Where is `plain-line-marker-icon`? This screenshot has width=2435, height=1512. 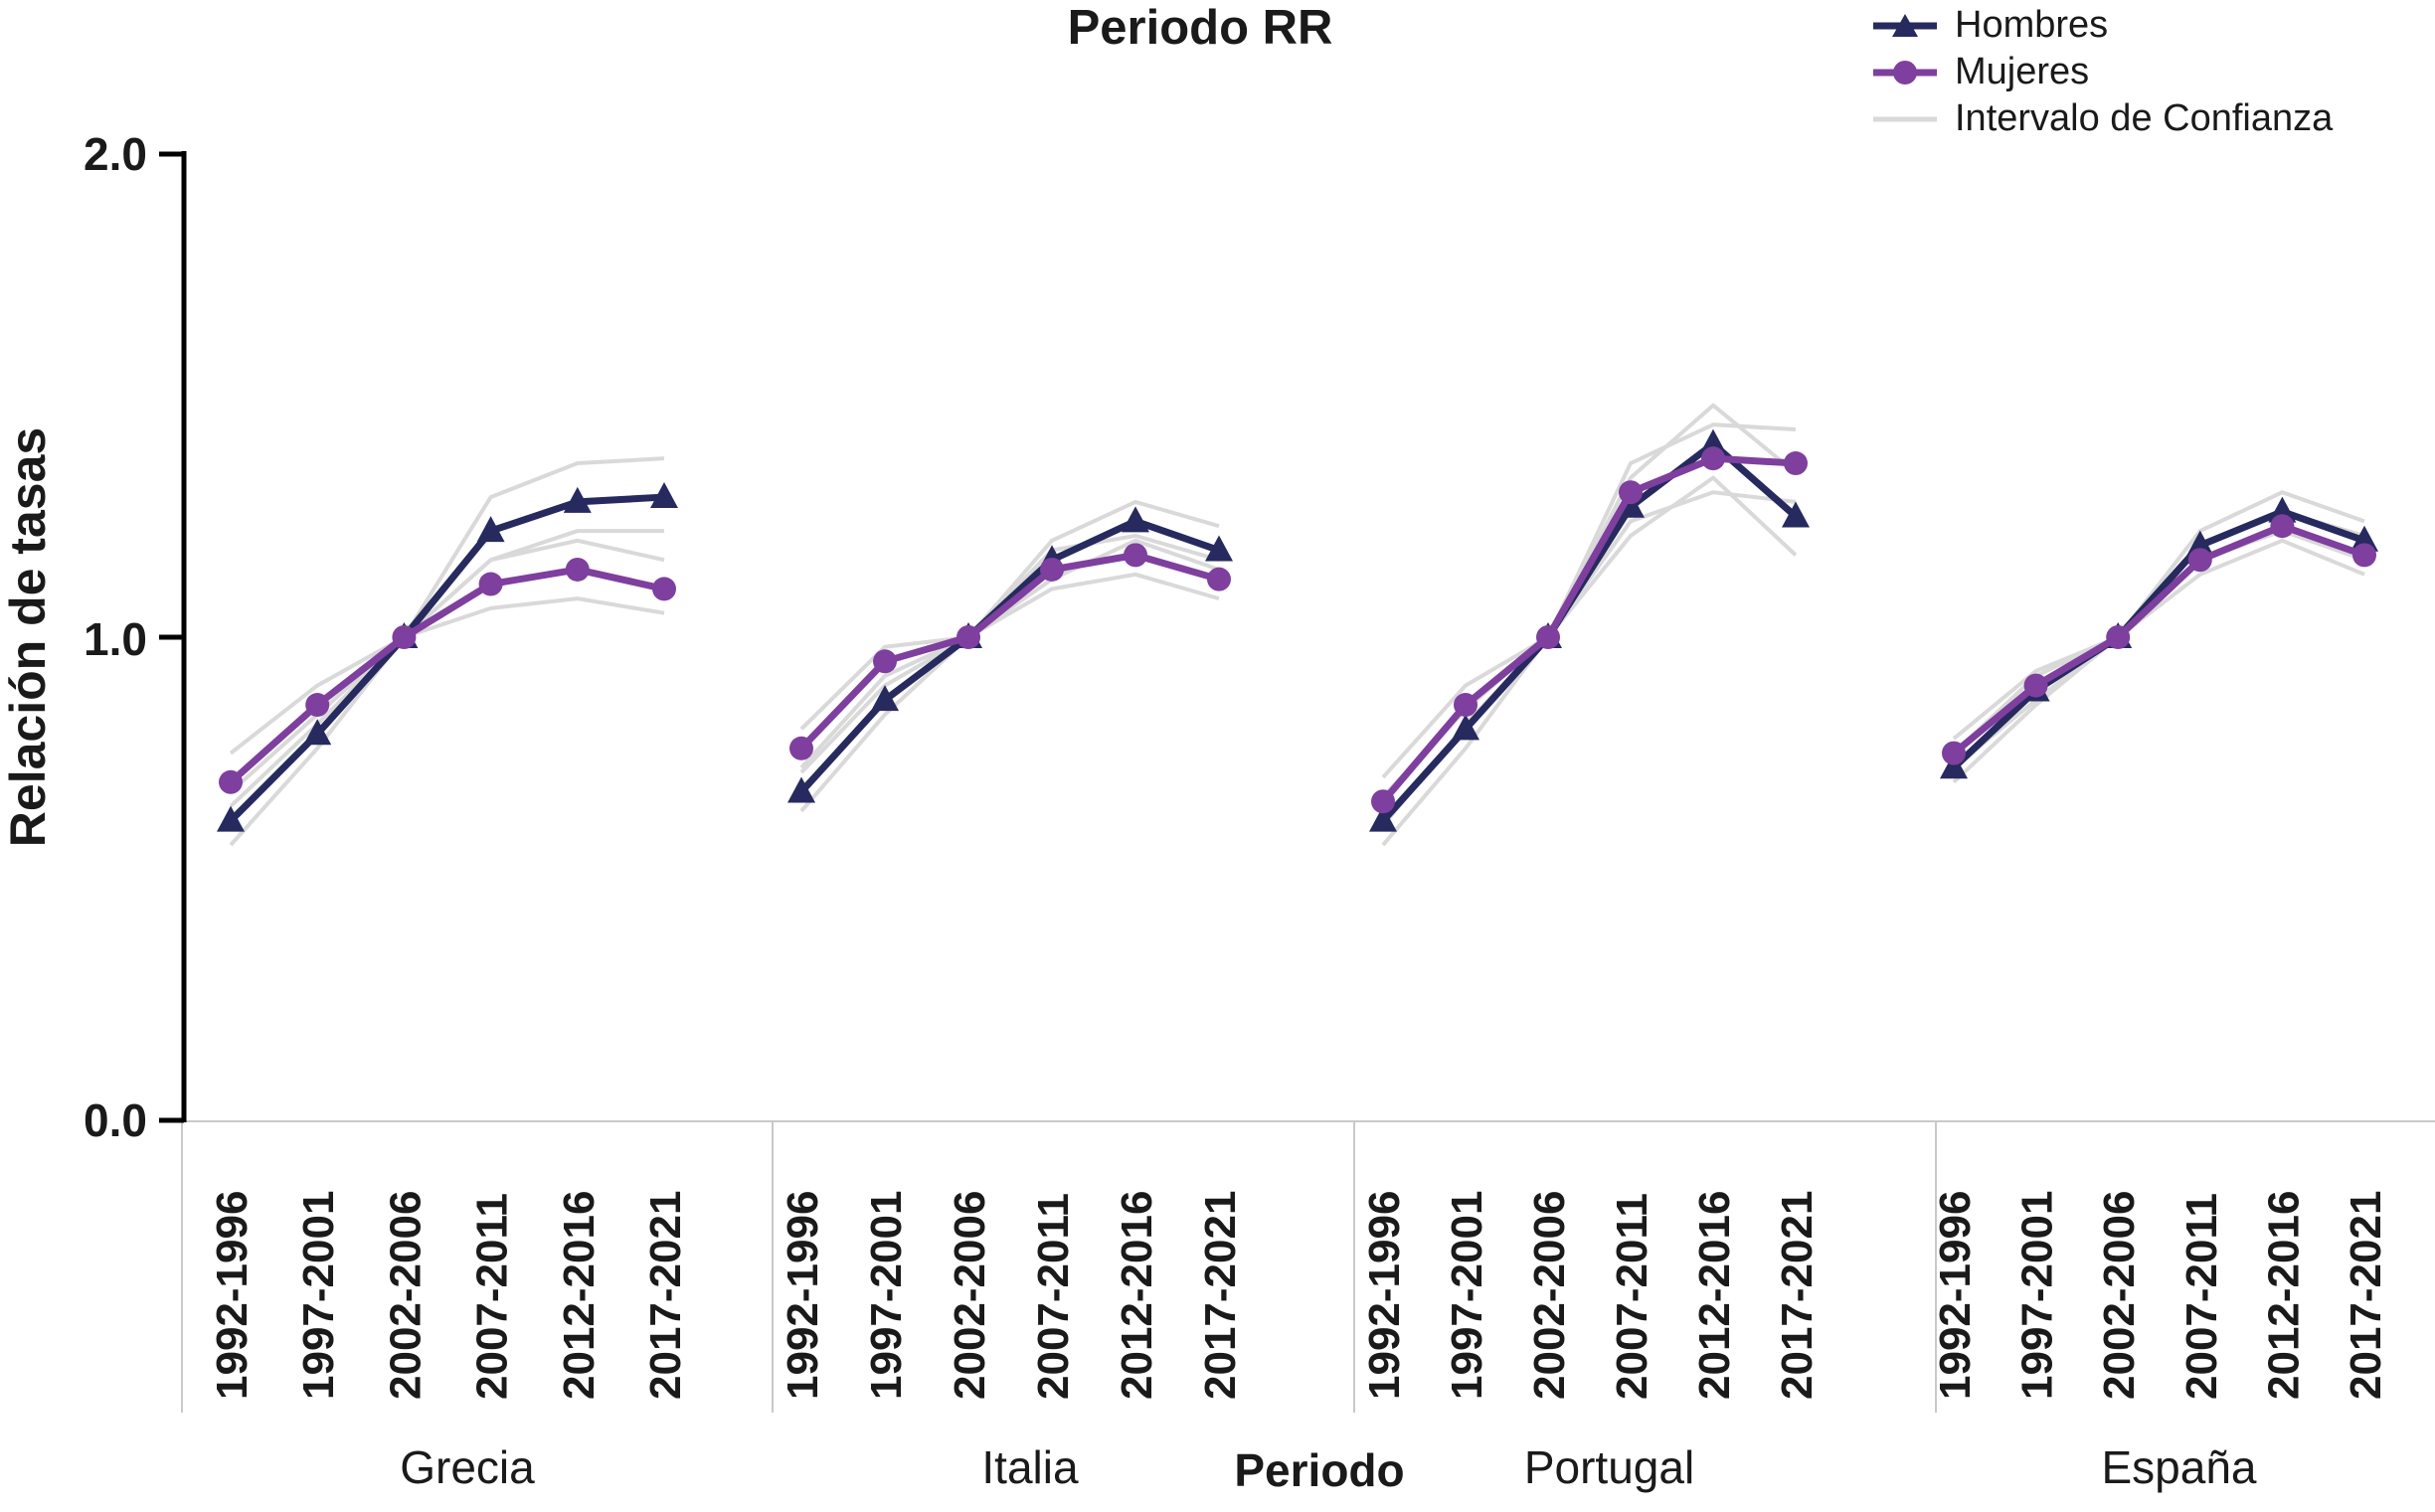 plain-line-marker-icon is located at coordinates (1905, 118).